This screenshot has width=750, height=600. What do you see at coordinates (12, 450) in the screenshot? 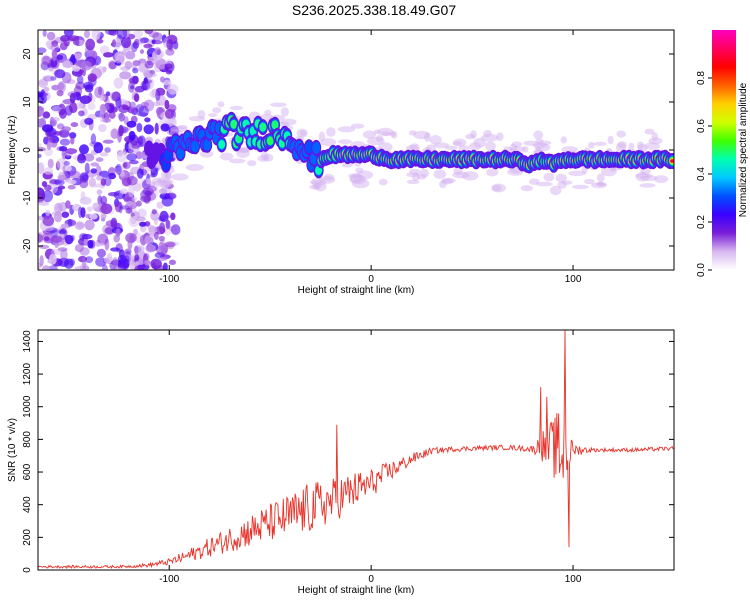
I see `snr-ylabel: SNR (10 * v/v)` at bounding box center [12, 450].